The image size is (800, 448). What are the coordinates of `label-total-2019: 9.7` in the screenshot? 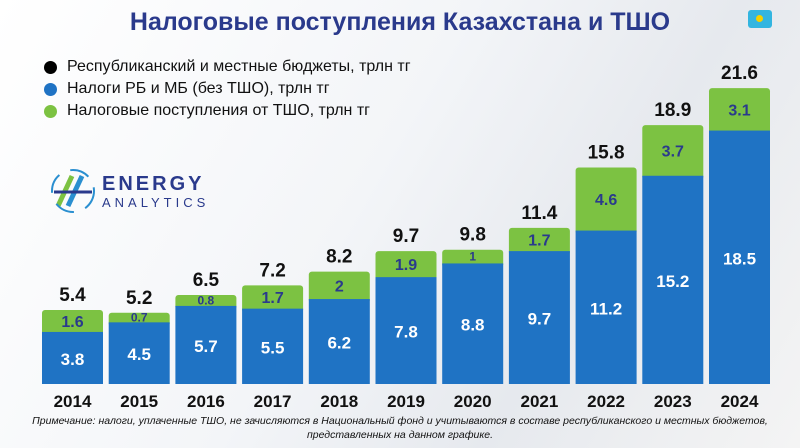 It's located at (406, 236).